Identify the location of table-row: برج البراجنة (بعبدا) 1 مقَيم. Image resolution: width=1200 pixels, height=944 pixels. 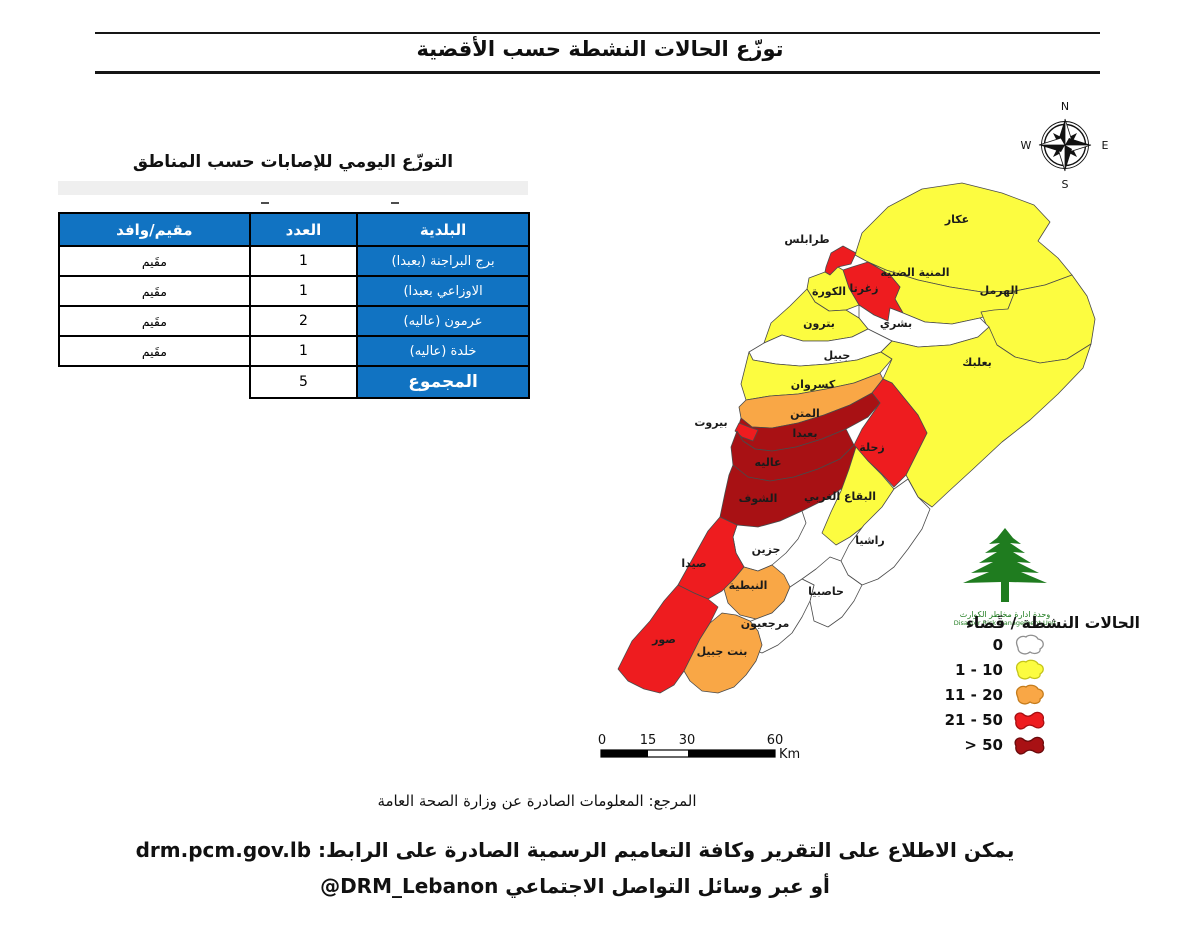
(294, 261).